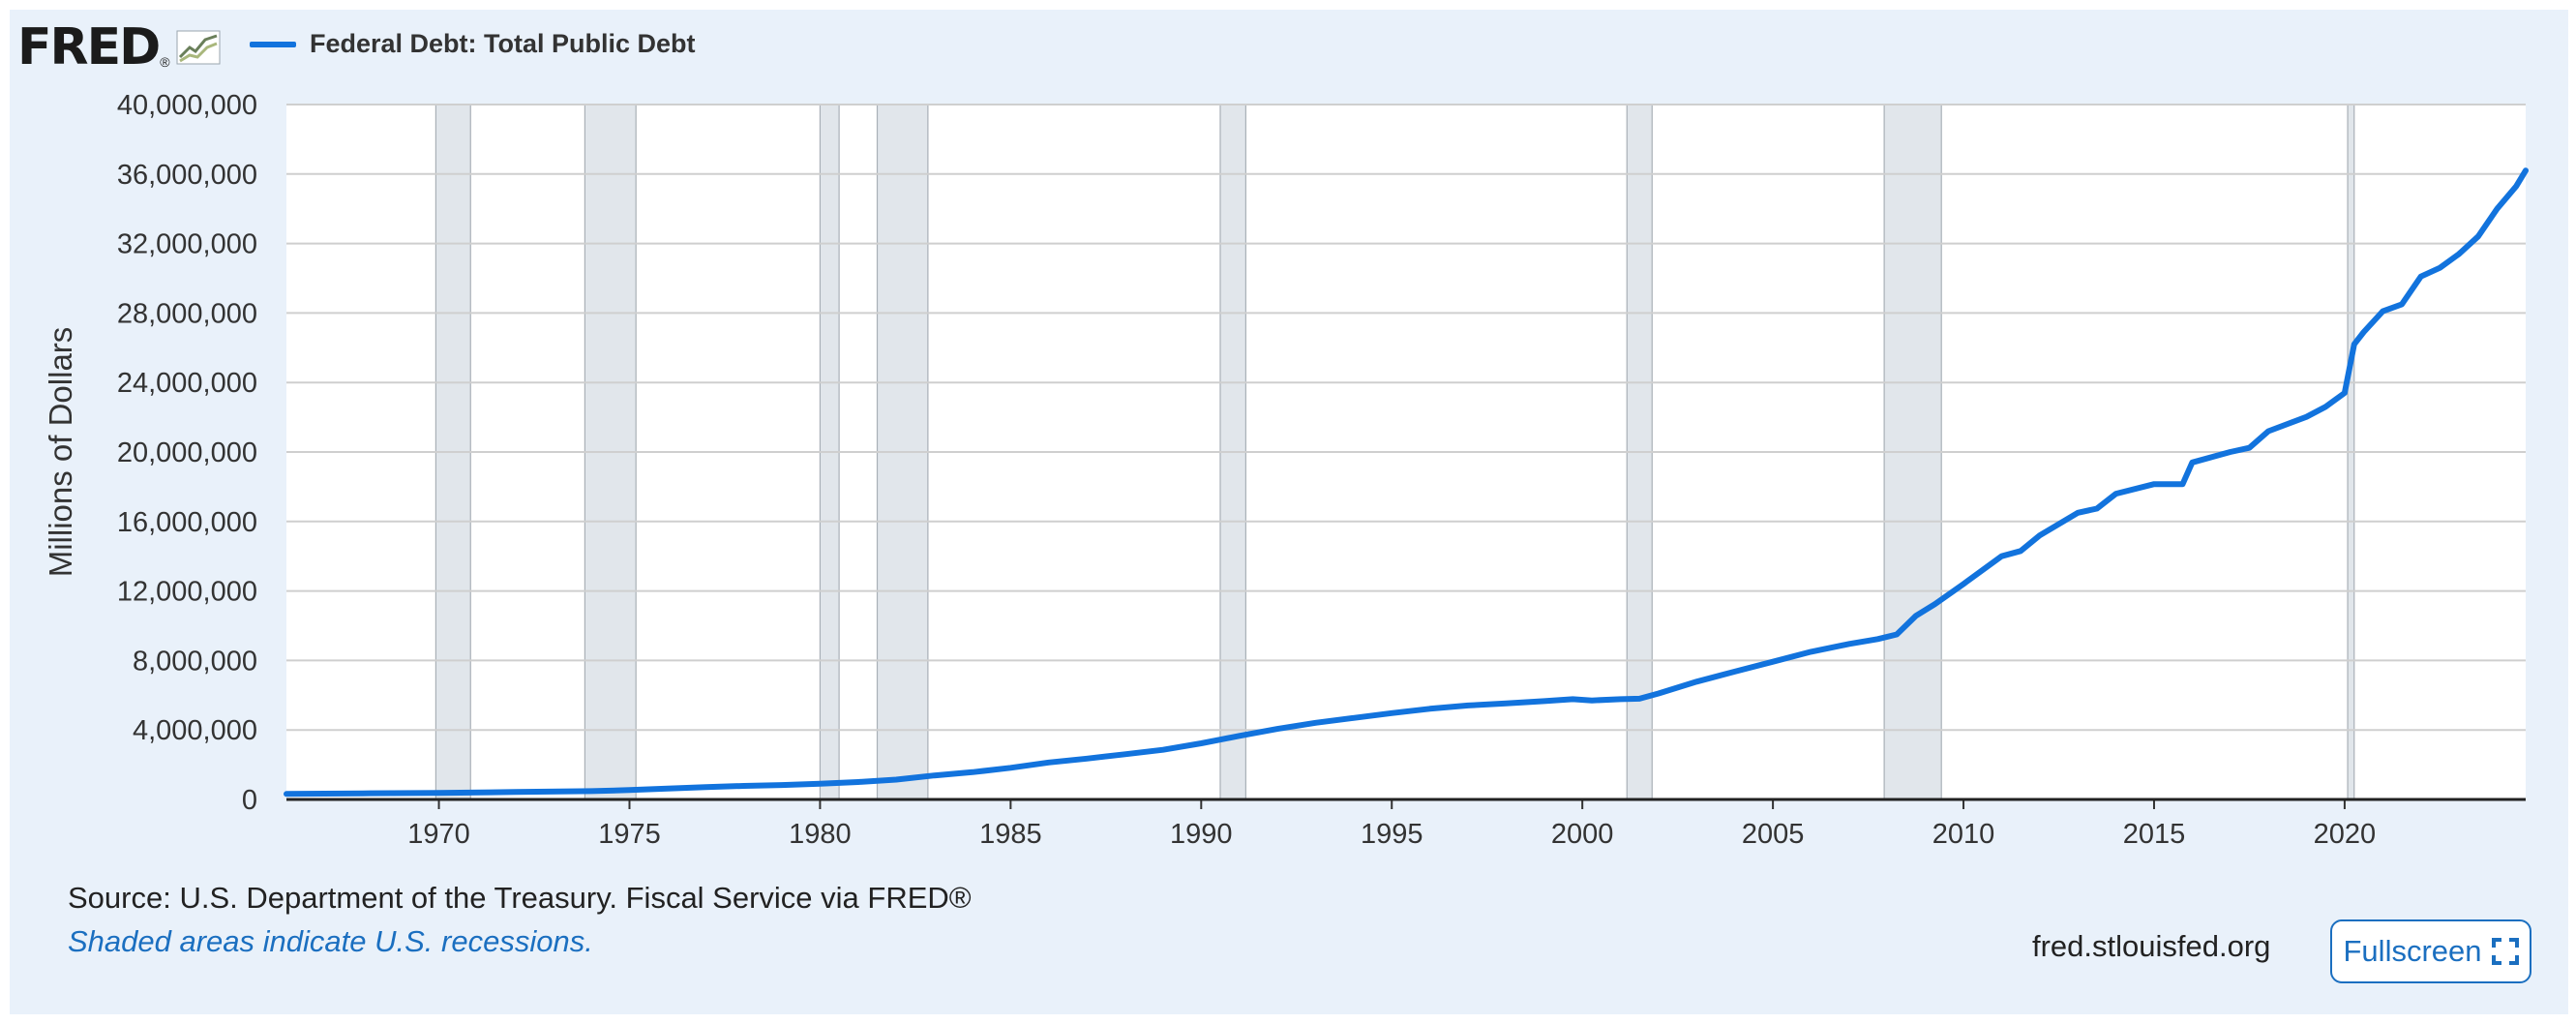 The image size is (2576, 1024). What do you see at coordinates (503, 43) in the screenshot?
I see `legend-series-label: Federal Debt: Total Public Debt` at bounding box center [503, 43].